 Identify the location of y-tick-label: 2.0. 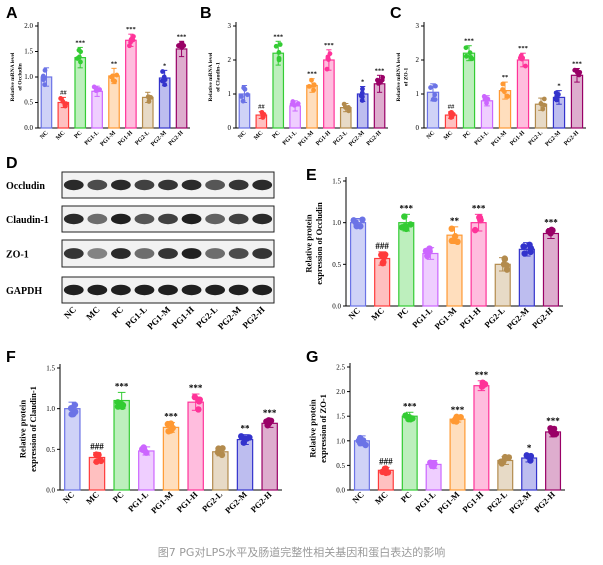
(28, 26).